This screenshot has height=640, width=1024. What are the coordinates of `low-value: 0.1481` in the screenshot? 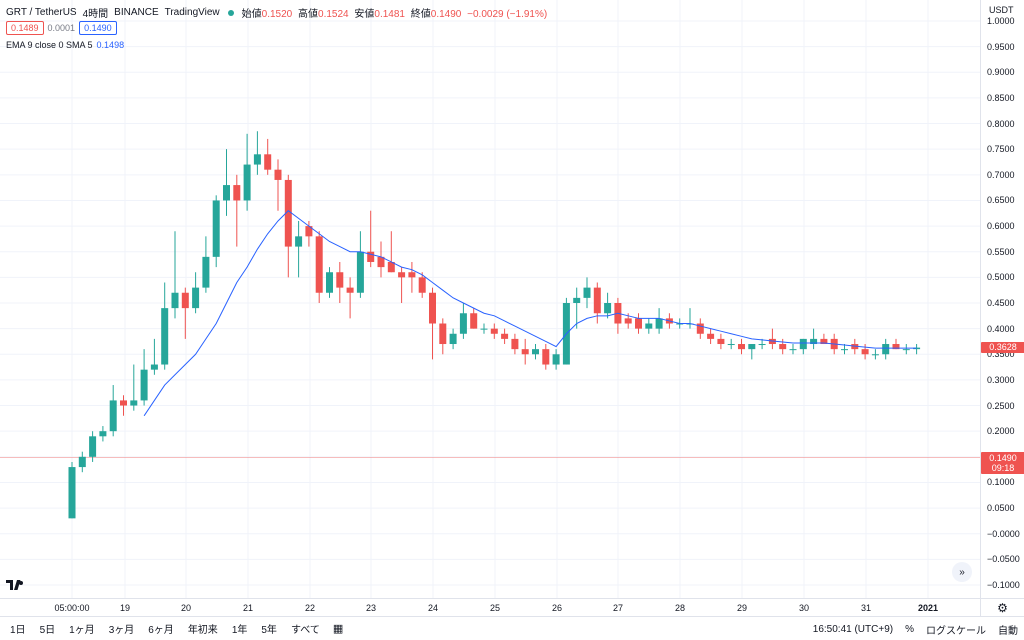 It's located at (389, 14).